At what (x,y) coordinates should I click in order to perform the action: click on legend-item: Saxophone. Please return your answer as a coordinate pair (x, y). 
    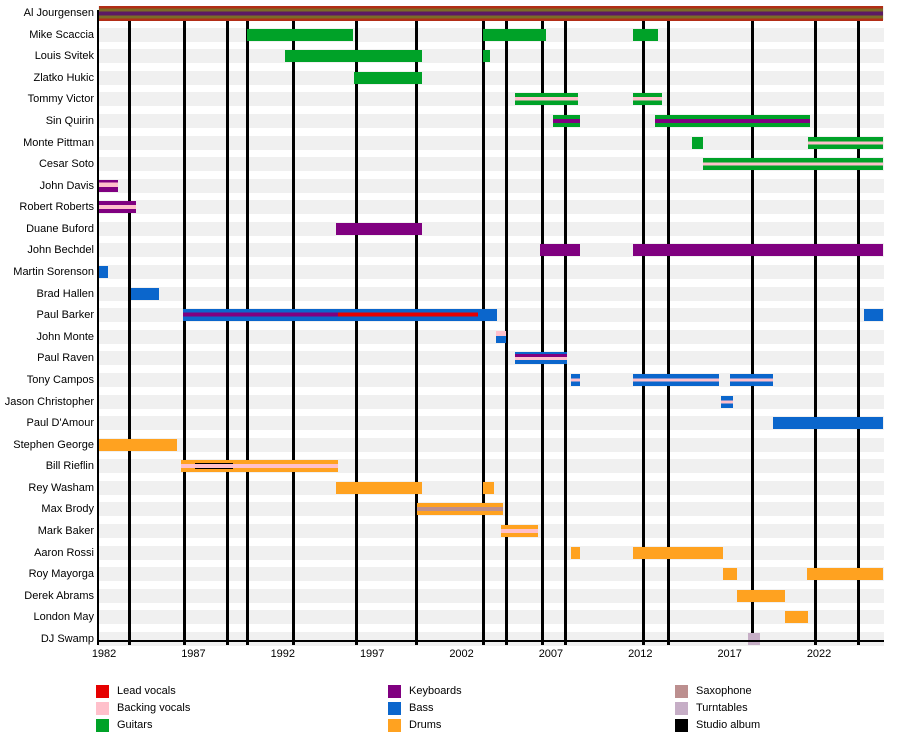
    Looking at the image, I should click on (787, 691).